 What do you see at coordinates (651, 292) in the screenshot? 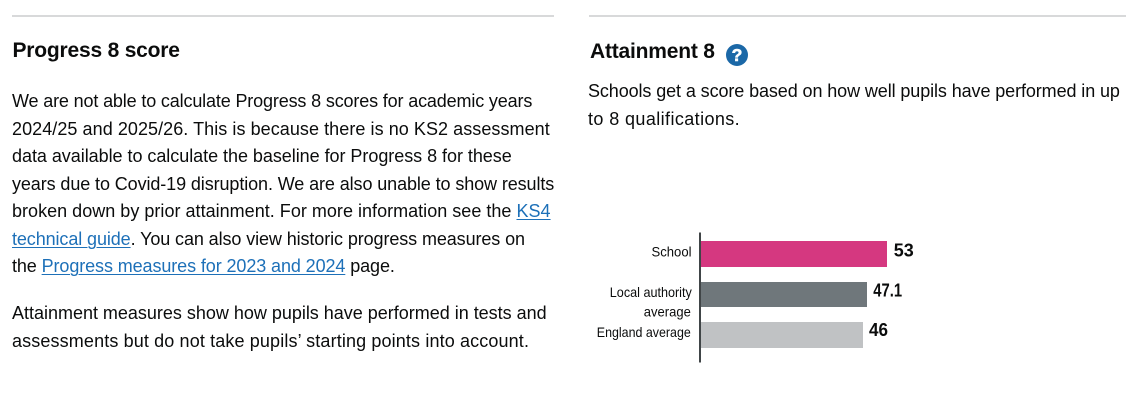
I see `svg-text: Local authority` at bounding box center [651, 292].